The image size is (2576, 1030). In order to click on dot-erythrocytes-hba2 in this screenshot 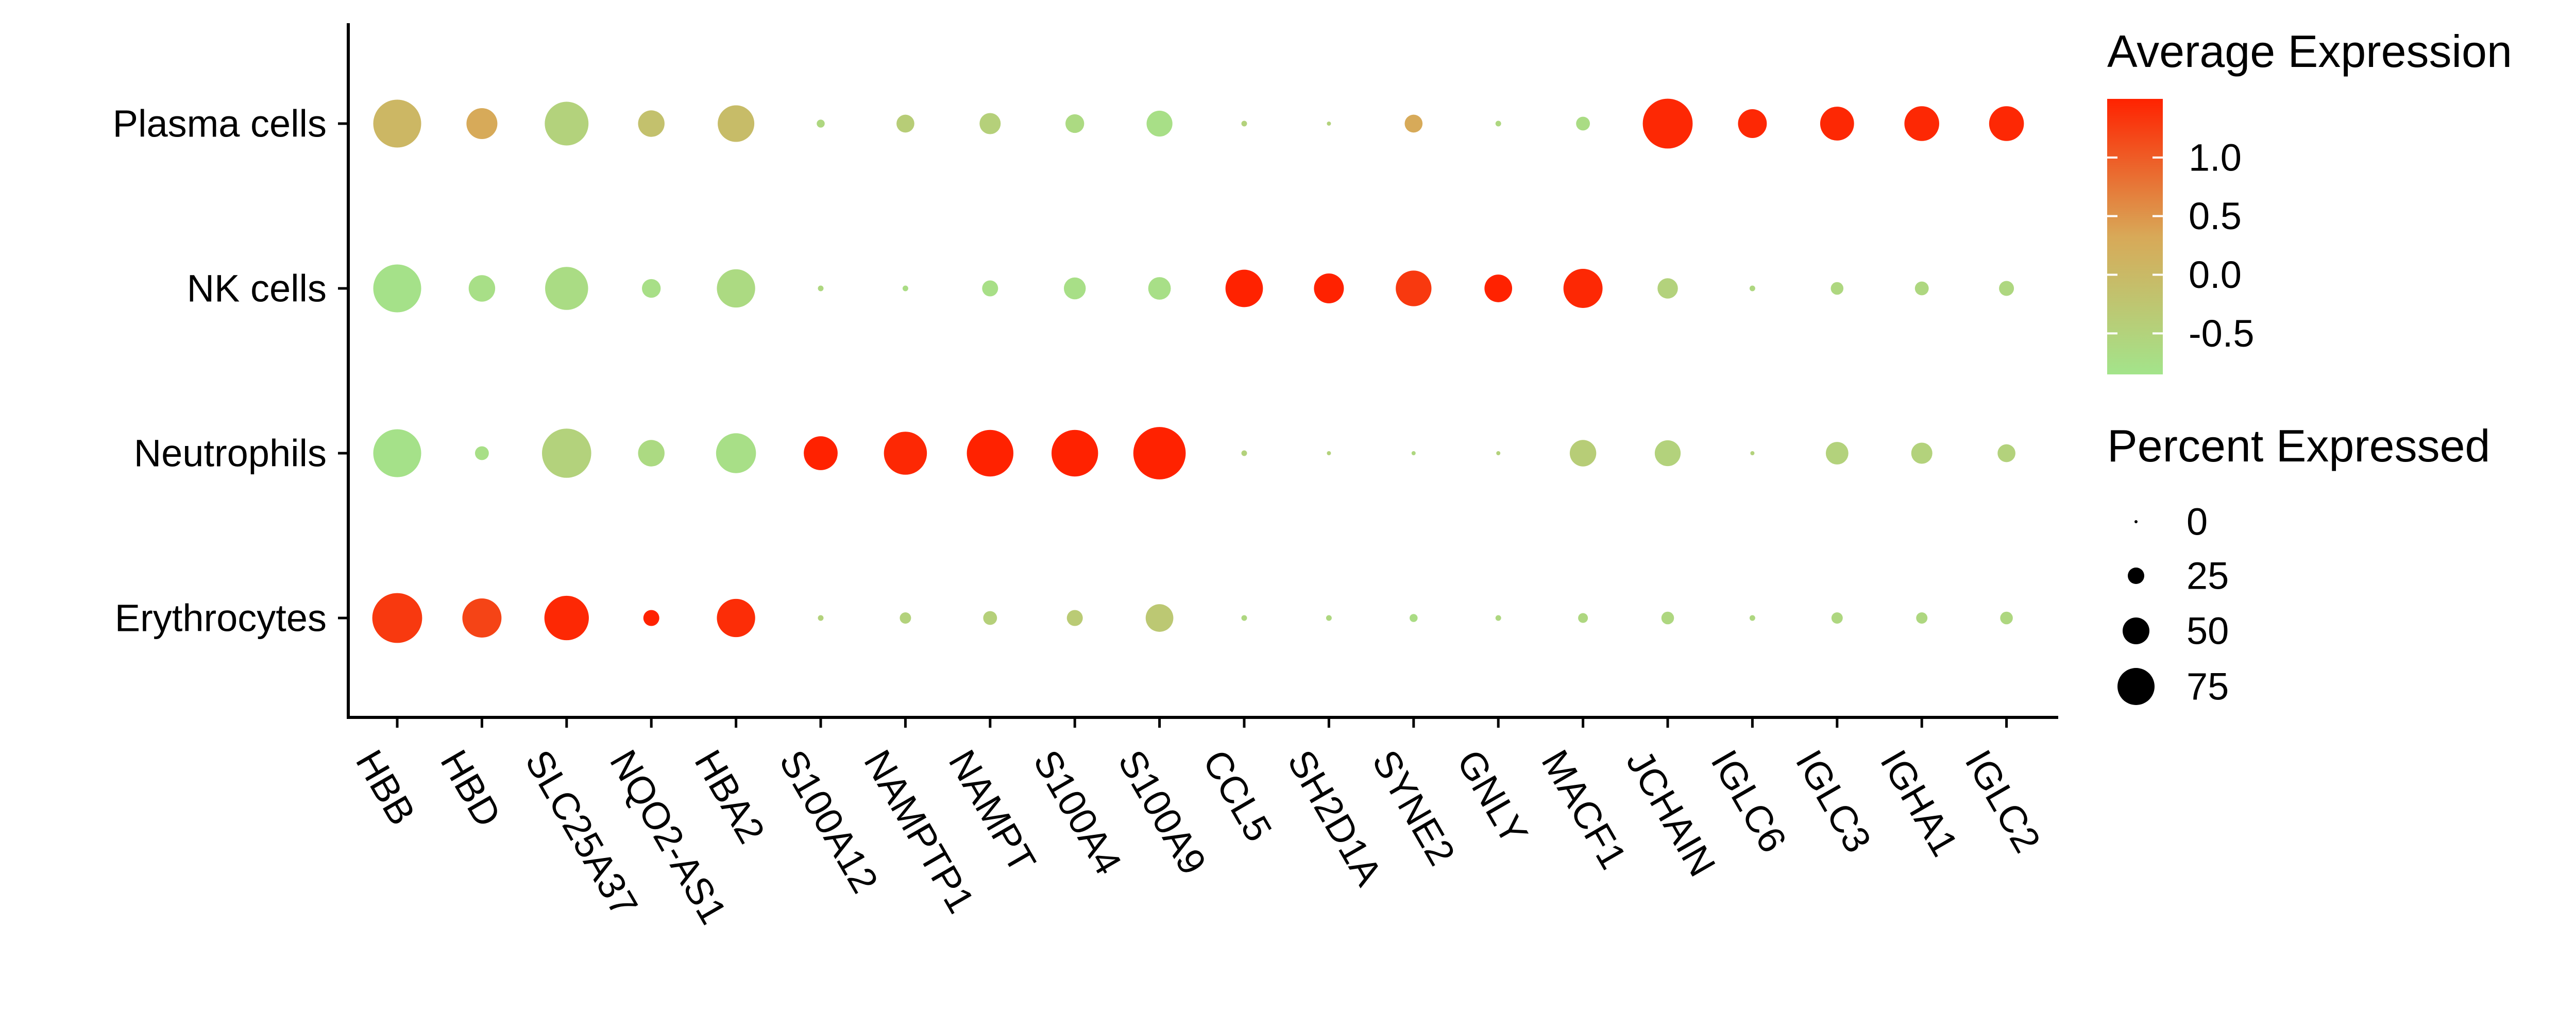, I will do `click(736, 618)`.